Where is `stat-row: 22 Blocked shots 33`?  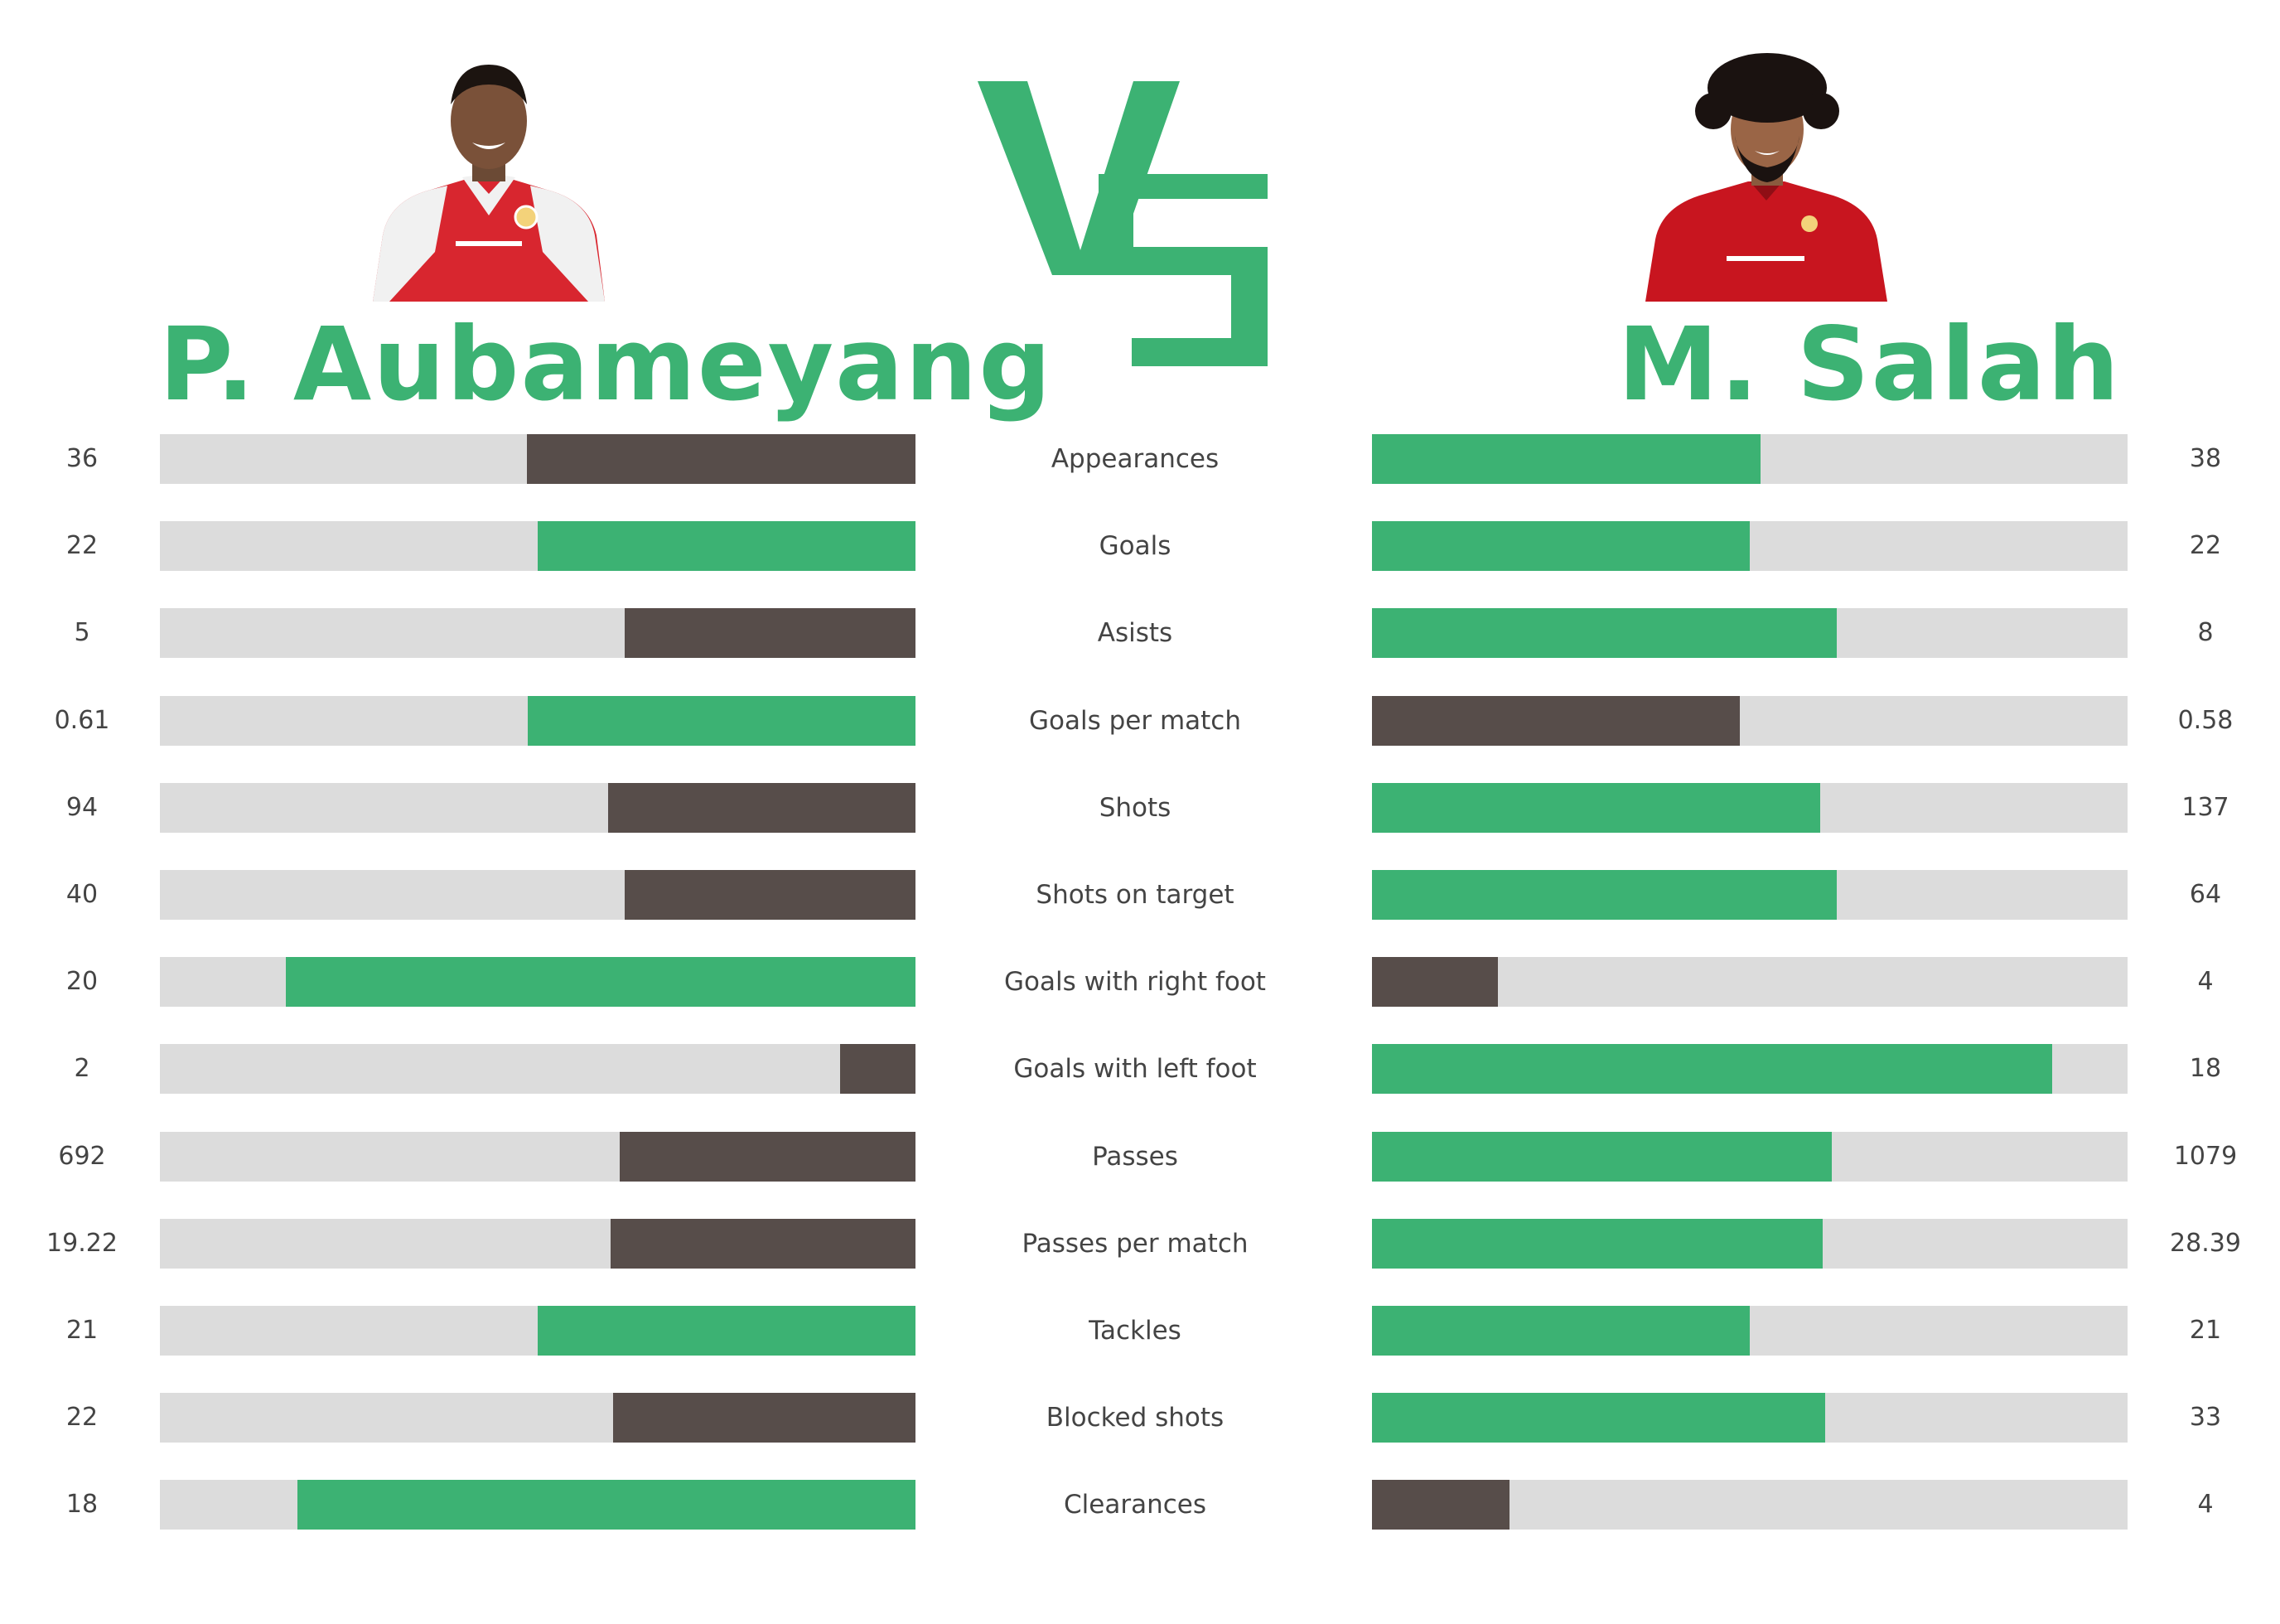 stat-row: 22 Blocked shots 33 is located at coordinates (1140, 1418).